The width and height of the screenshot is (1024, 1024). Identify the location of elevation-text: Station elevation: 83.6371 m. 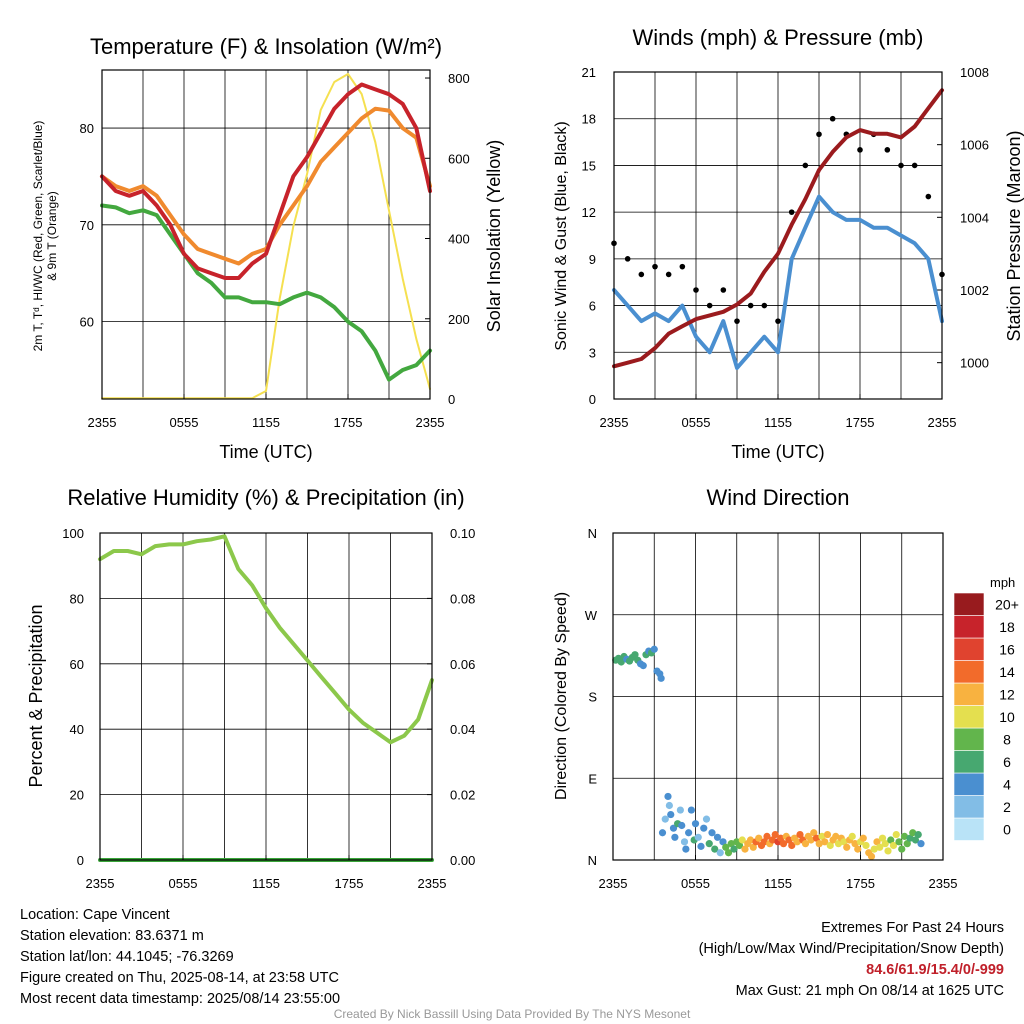
(112, 936).